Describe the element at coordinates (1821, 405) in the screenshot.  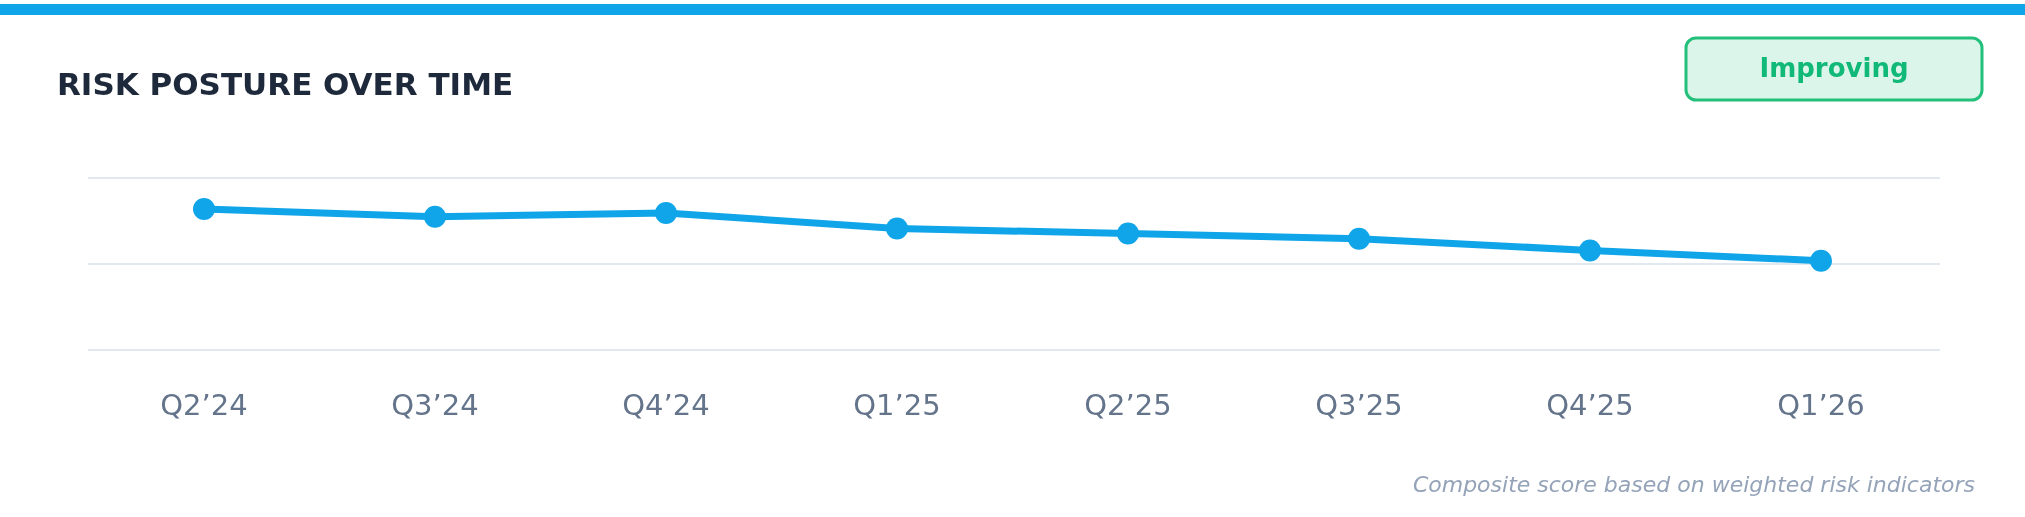
I see `x-tick-label: Q1’26` at that location.